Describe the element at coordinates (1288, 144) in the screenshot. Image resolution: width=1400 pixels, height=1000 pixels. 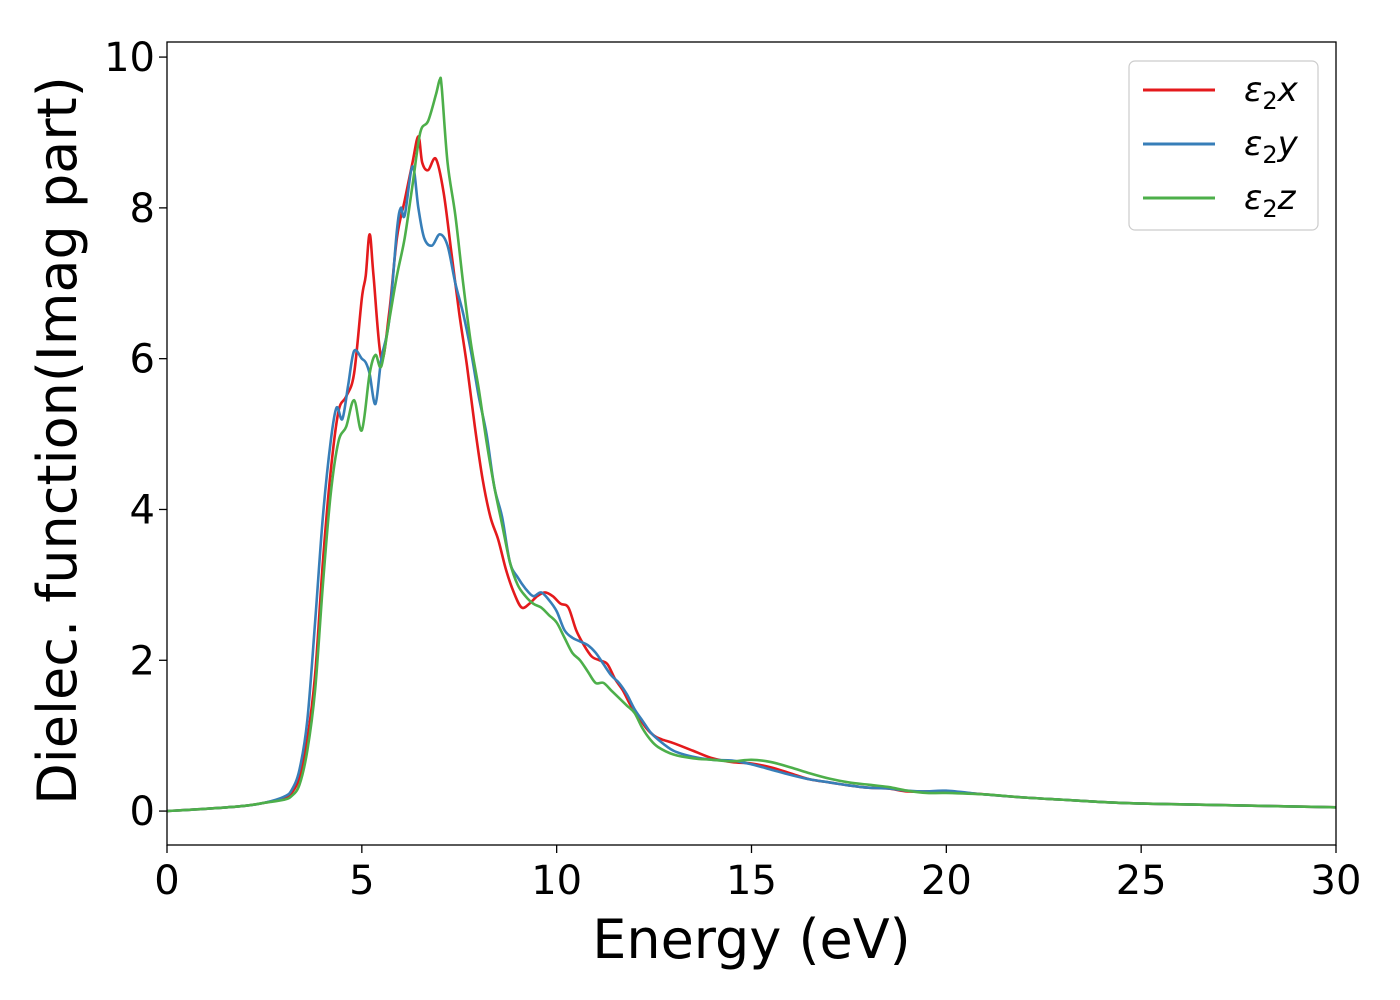
I see `legend-component: y` at that location.